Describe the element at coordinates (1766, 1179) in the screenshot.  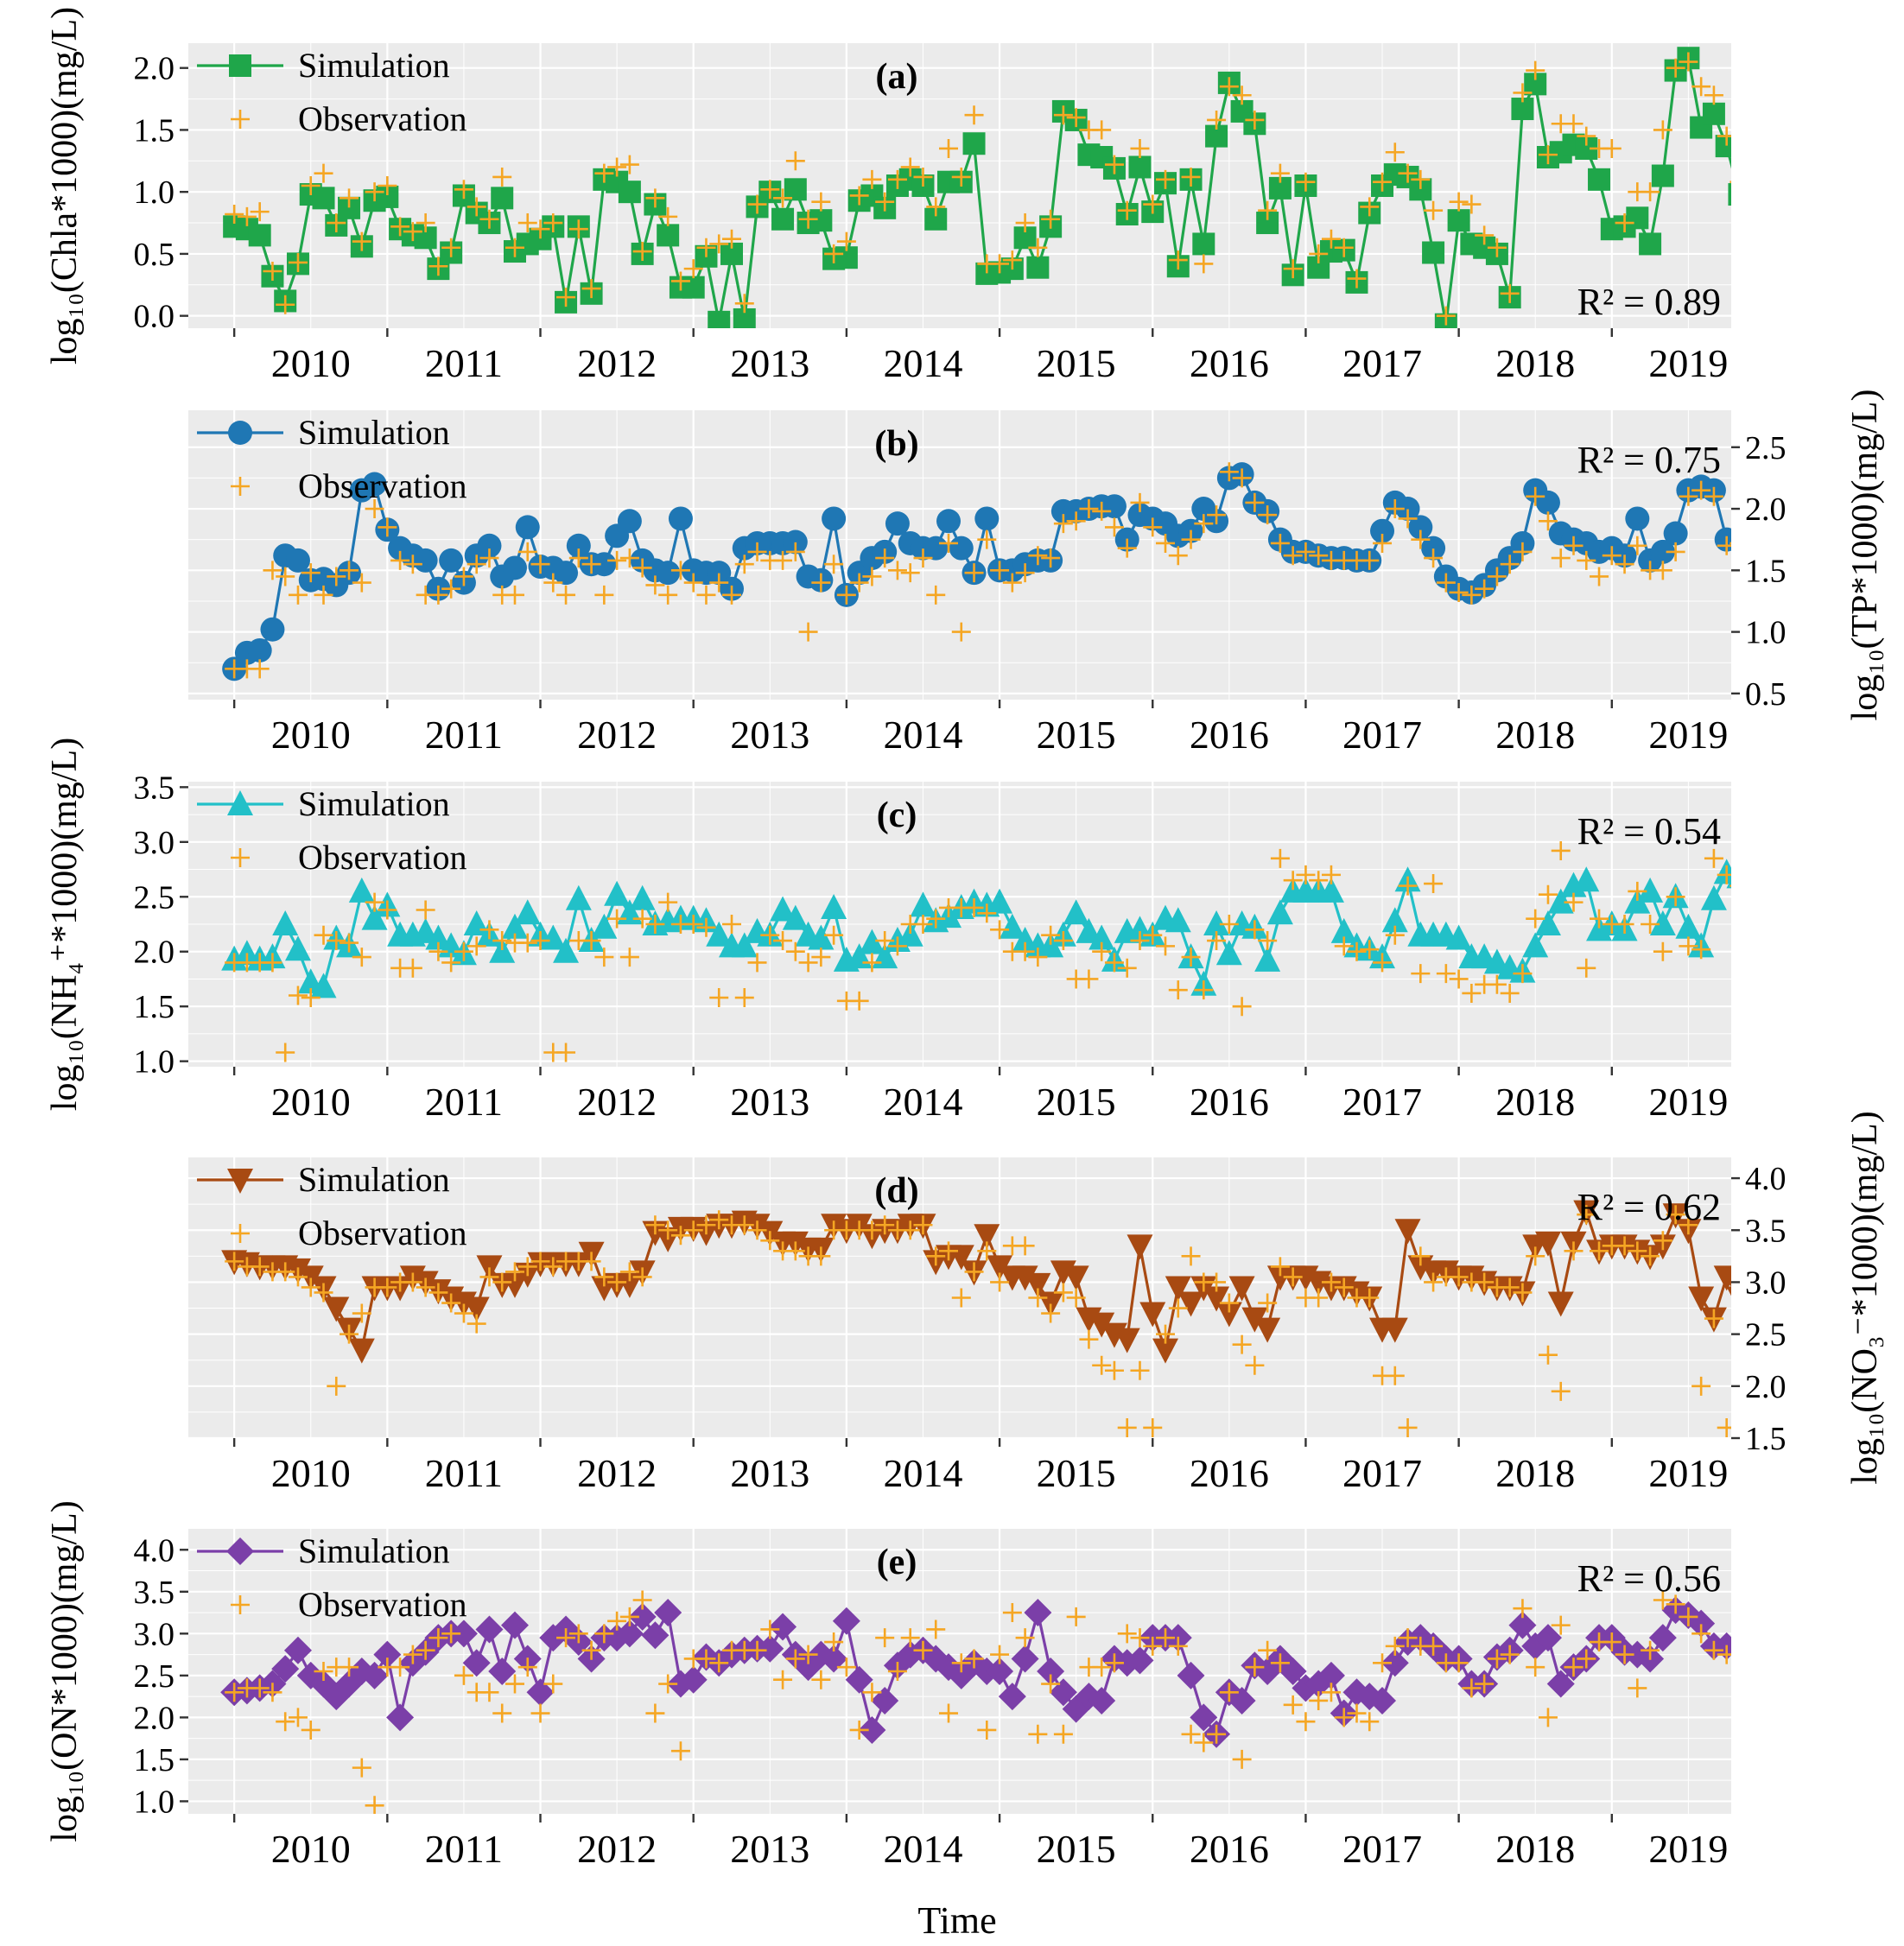
I see `y-tick-label: 4.0` at that location.